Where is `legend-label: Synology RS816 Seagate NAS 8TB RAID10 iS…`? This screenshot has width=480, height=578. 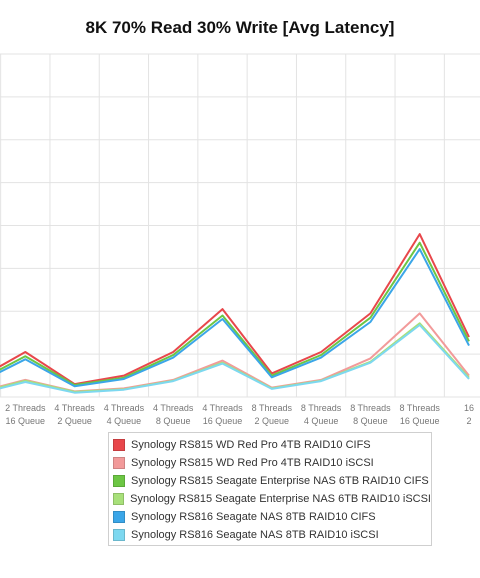
legend-label: Synology RS816 Seagate NAS 8TB RAID10 iS… is located at coordinates (255, 535).